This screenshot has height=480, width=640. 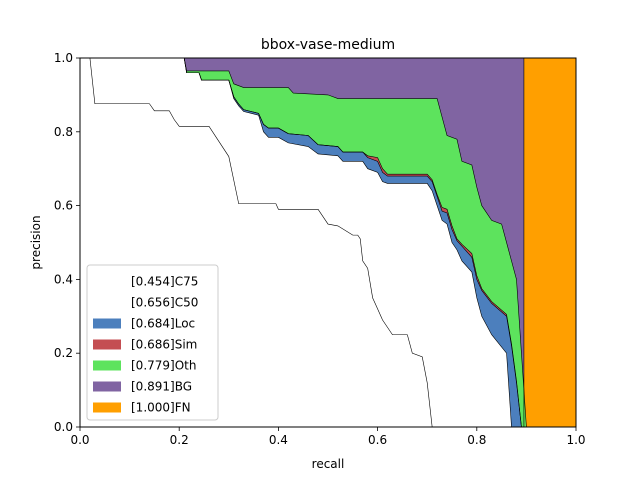 I want to click on legend-swatch-c50, so click(x=107, y=302).